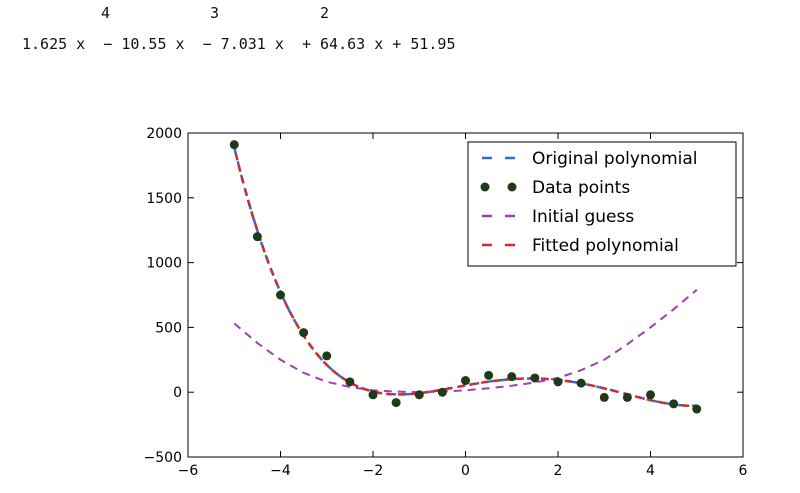 The height and width of the screenshot is (493, 800). I want to click on x-tick-label: −2, so click(373, 471).